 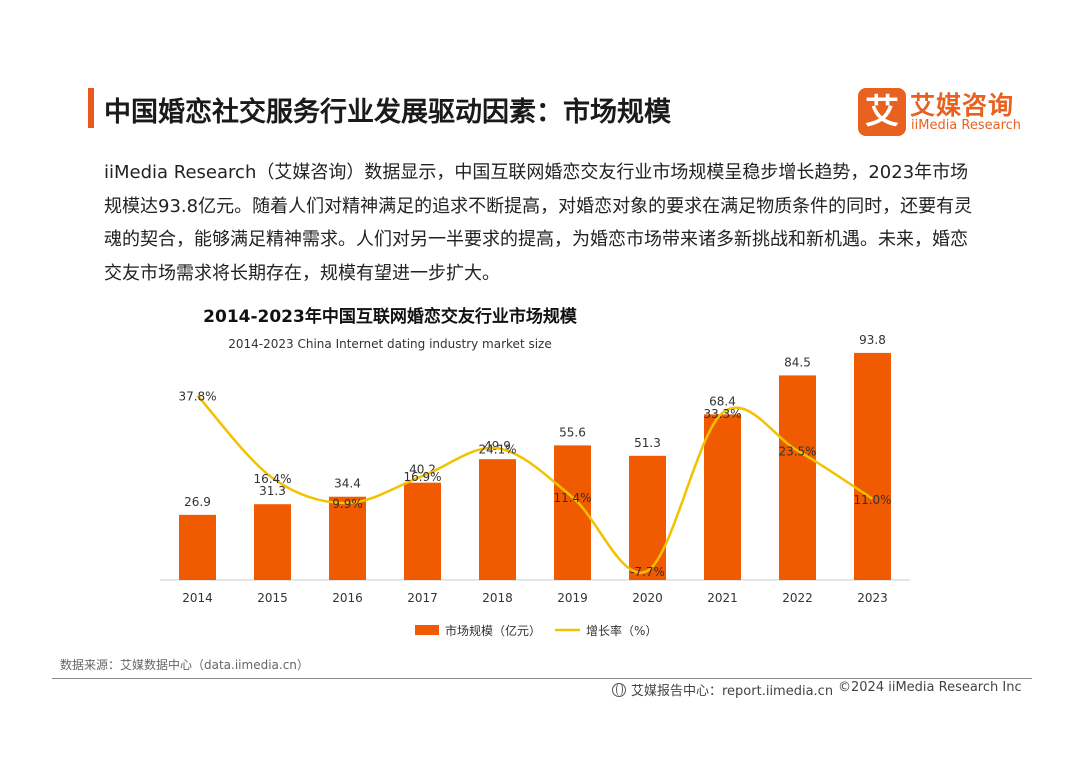 What do you see at coordinates (797, 452) in the screenshot?
I see `growth-label-2022: 23.5%` at bounding box center [797, 452].